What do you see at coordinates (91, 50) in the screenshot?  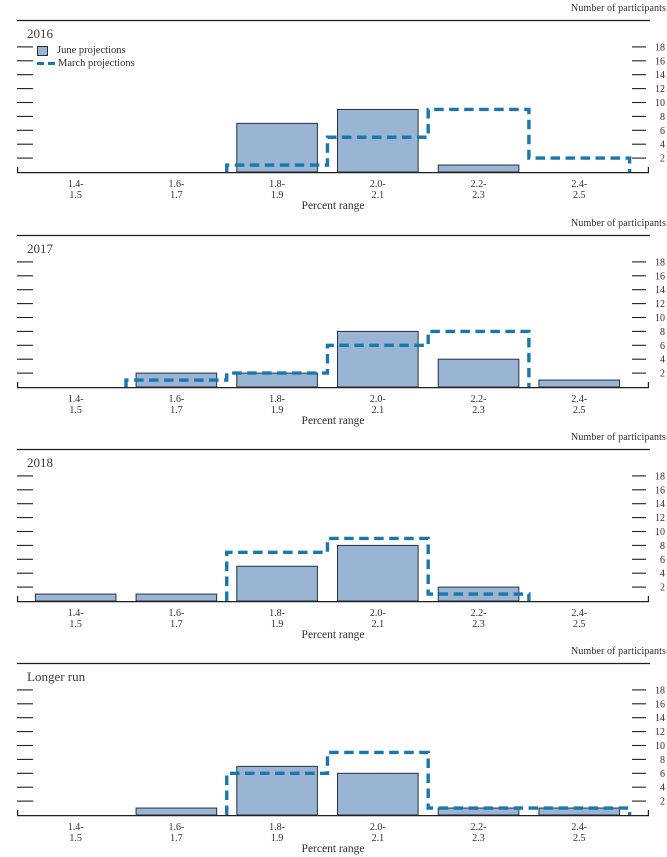 I see `legend-june-label: June projections` at bounding box center [91, 50].